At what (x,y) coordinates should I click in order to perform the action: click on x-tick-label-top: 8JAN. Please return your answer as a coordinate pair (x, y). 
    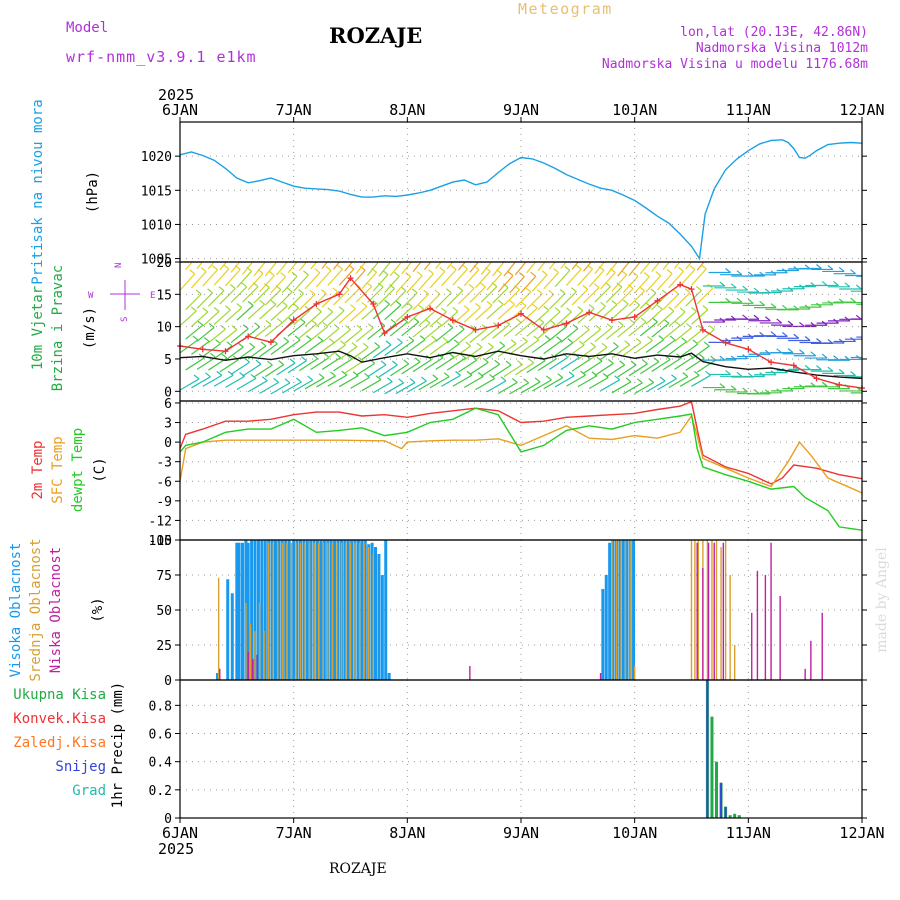
    Looking at the image, I should click on (407, 110).